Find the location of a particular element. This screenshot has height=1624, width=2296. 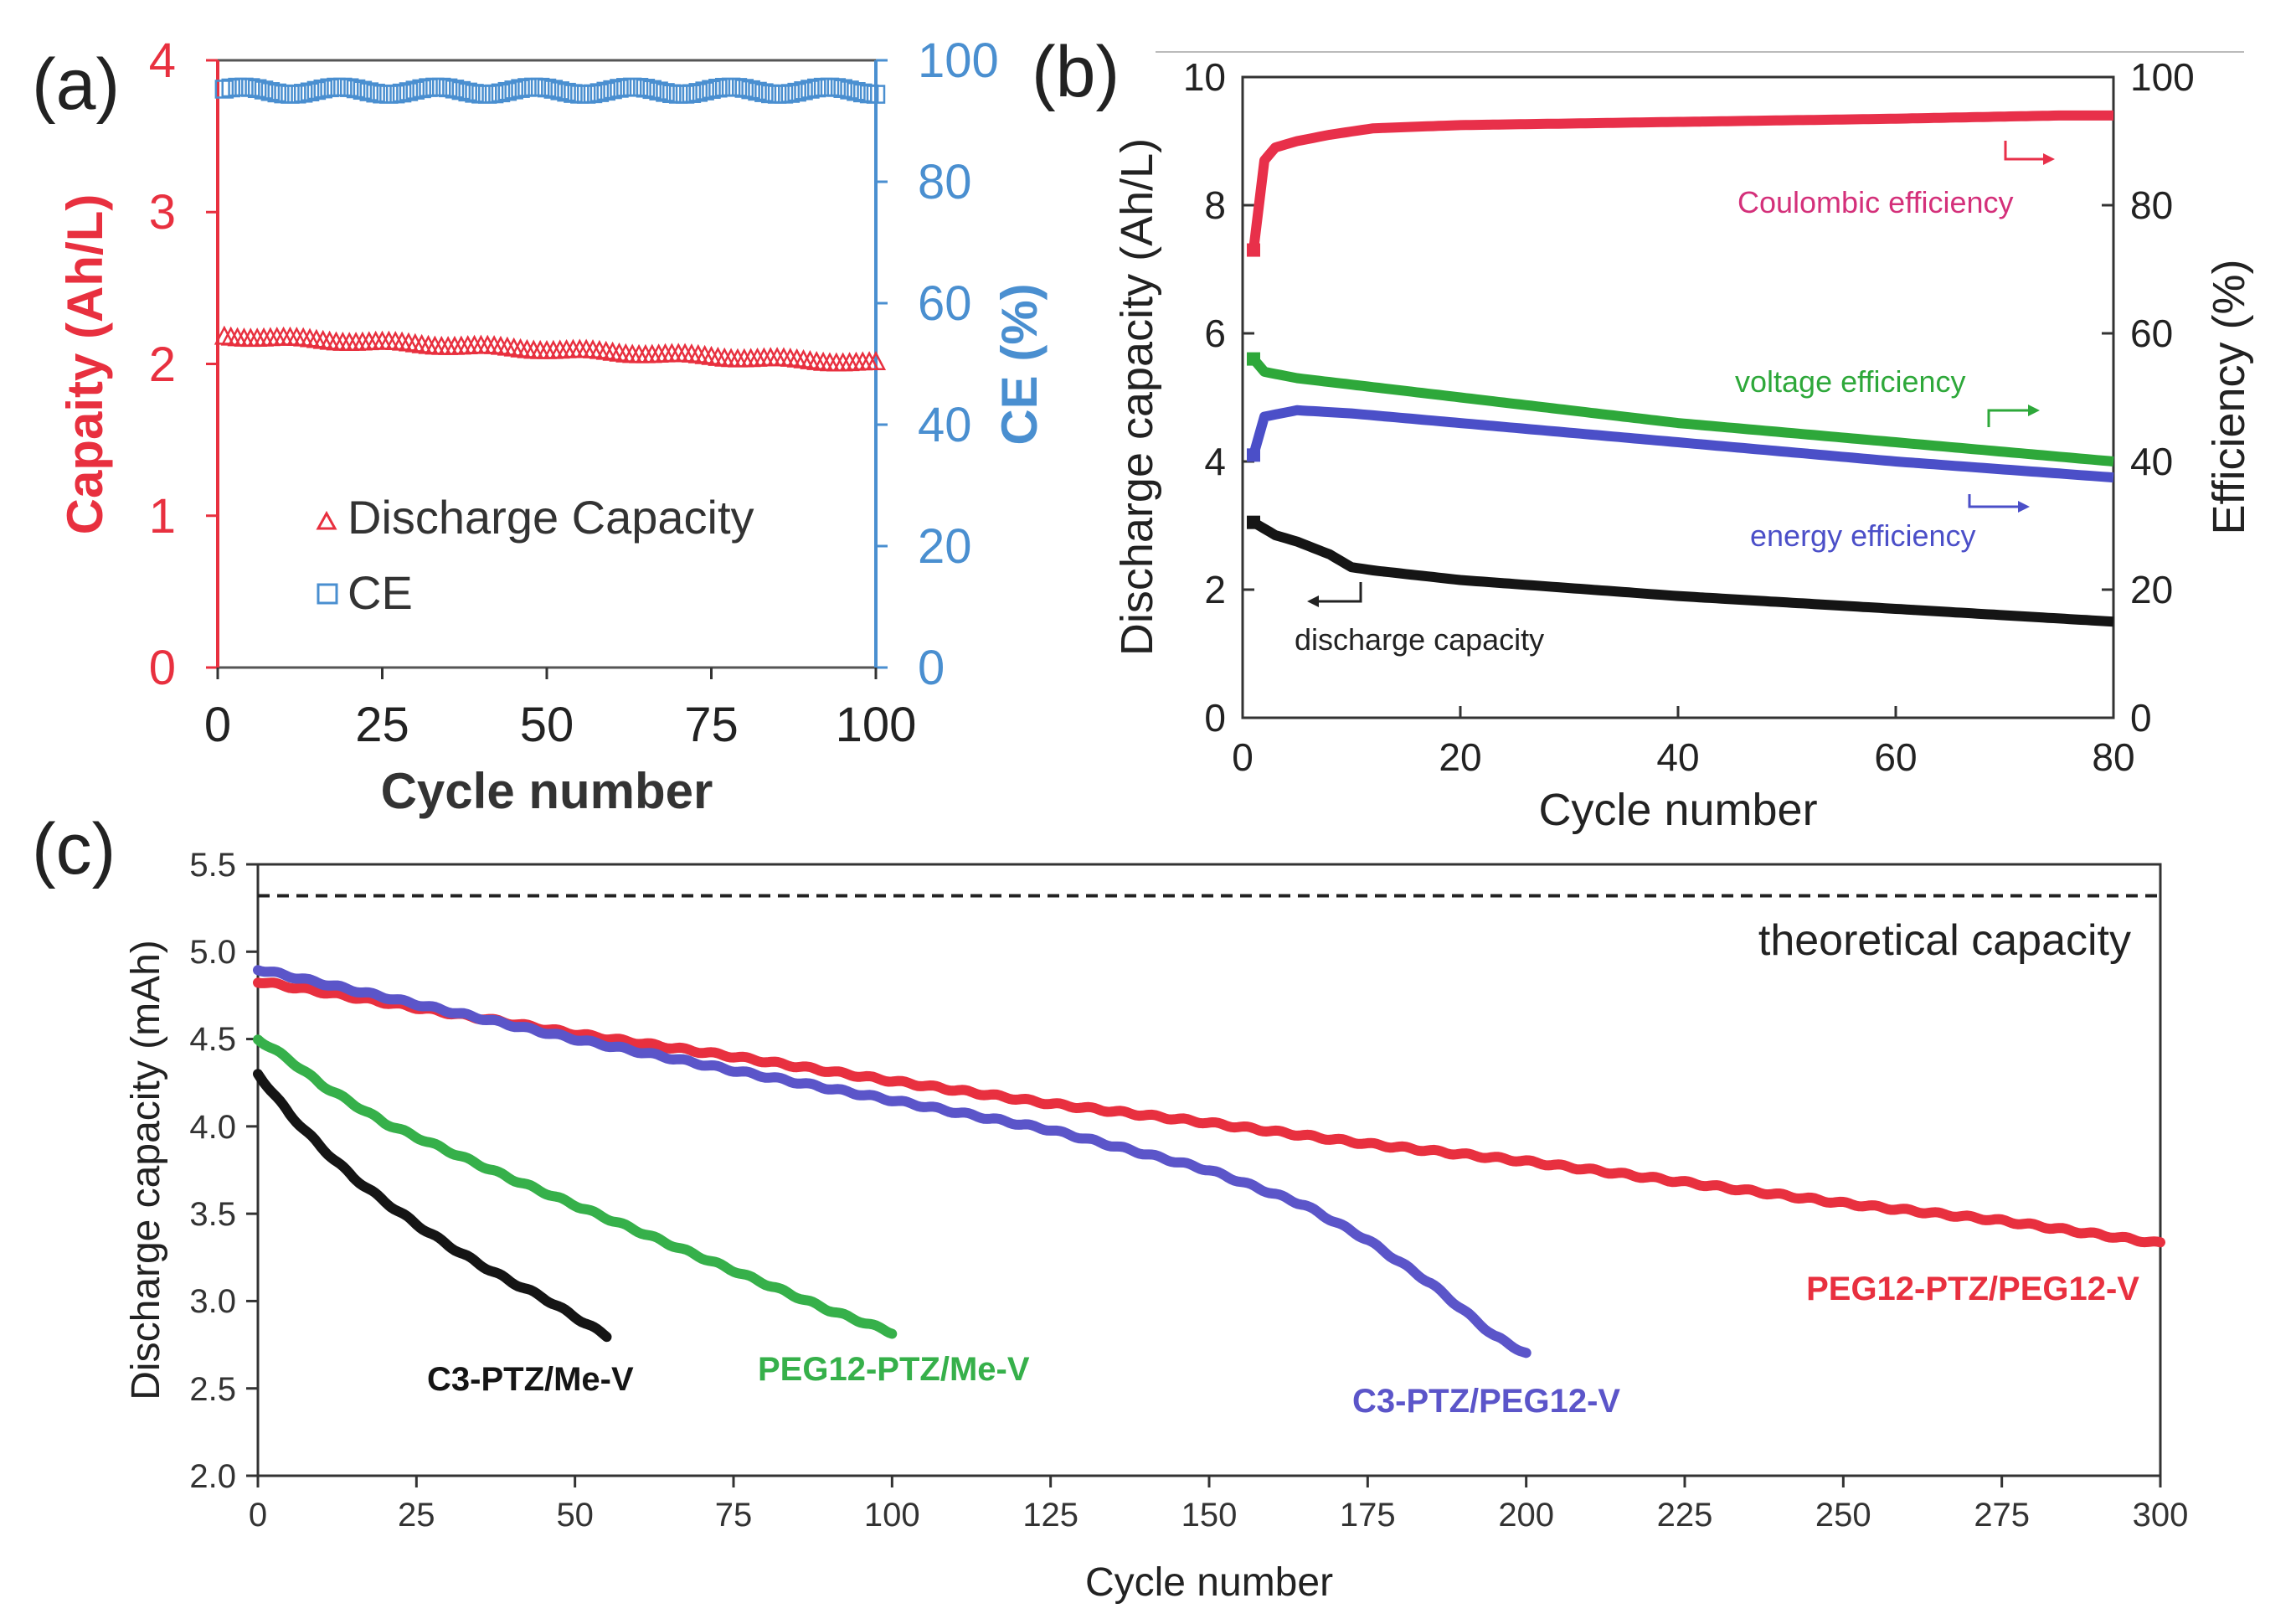

panel-b-label: (b) is located at coordinates (1076, 72).